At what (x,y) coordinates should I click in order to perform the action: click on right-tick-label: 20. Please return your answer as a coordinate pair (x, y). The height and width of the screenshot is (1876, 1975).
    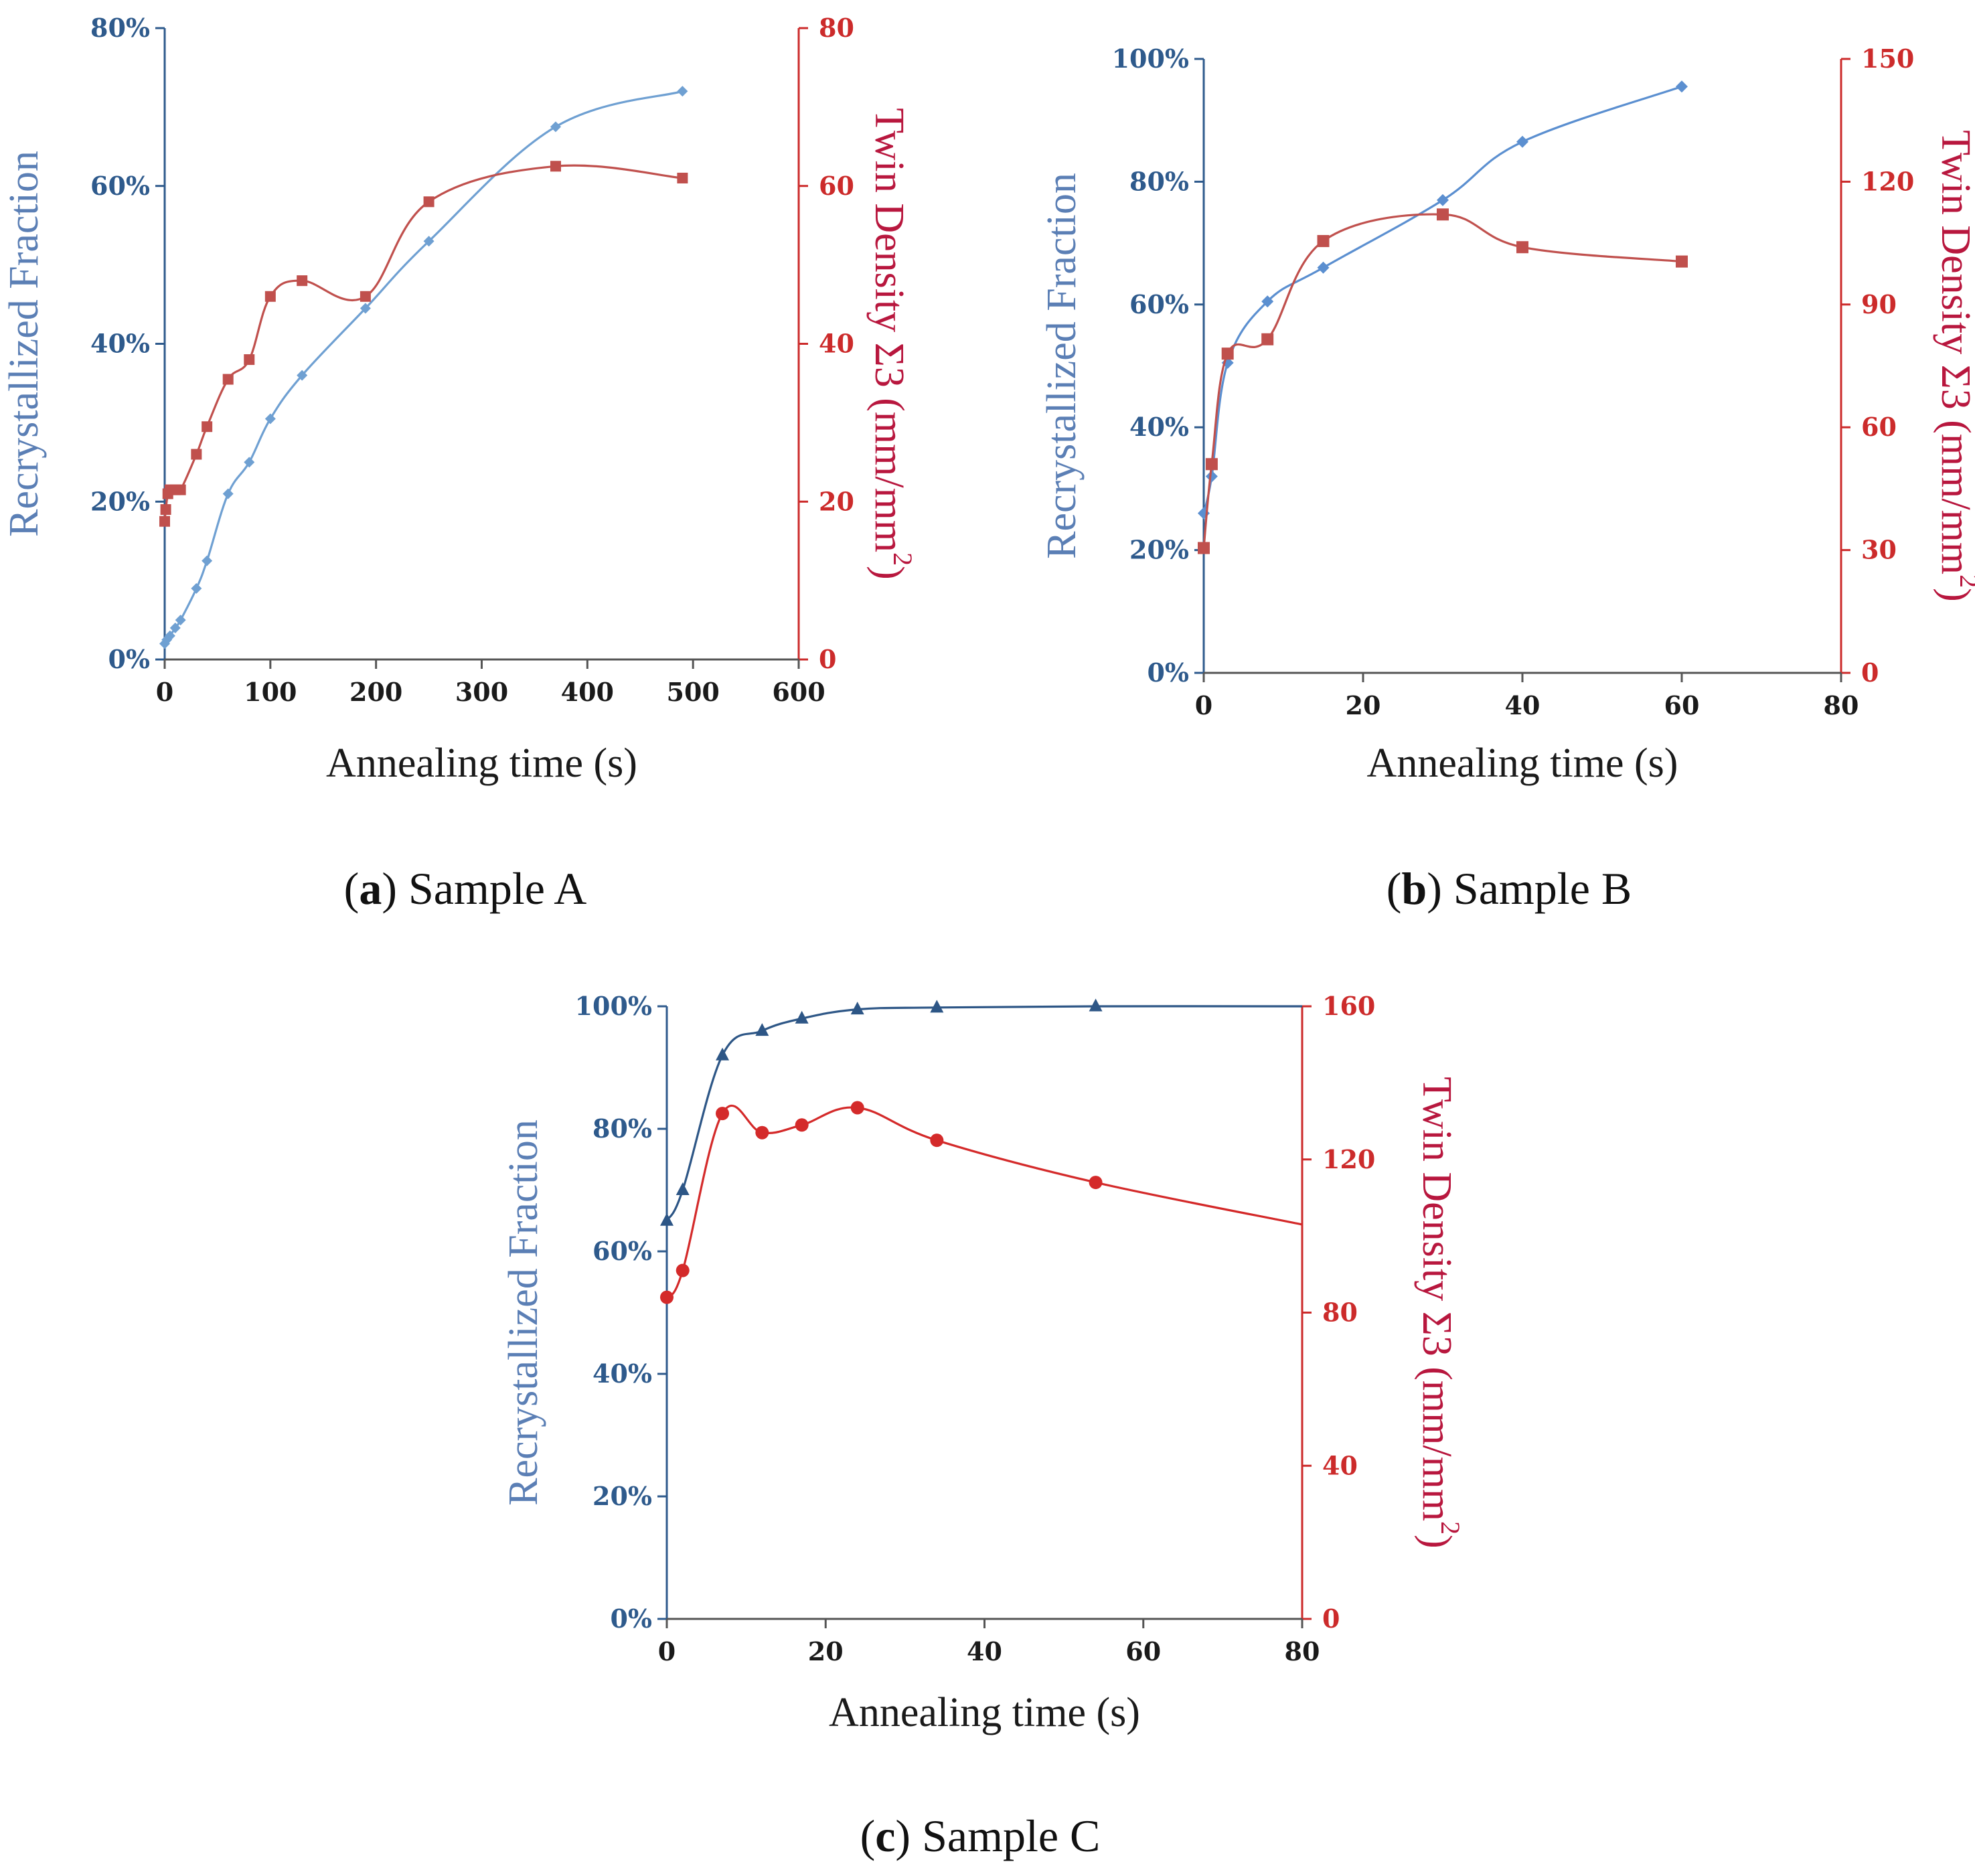
    Looking at the image, I should click on (836, 501).